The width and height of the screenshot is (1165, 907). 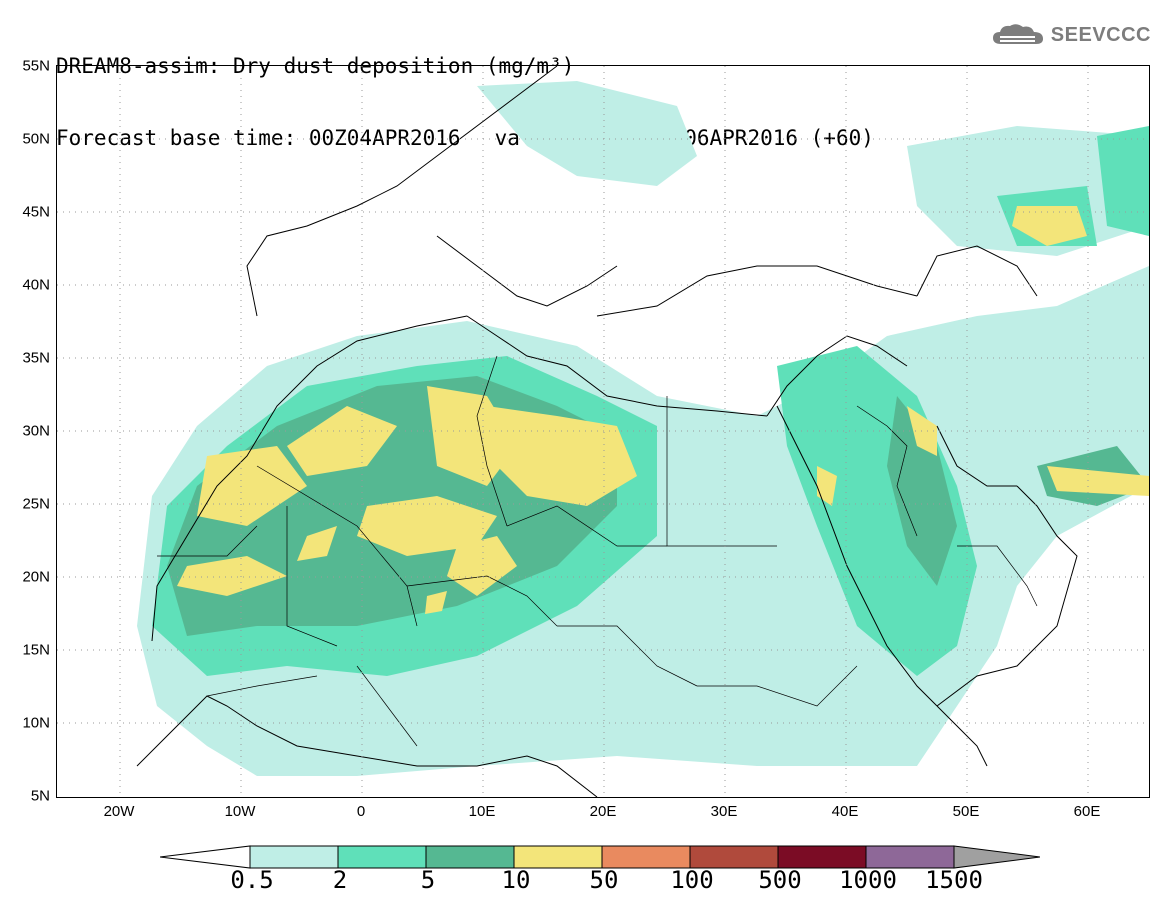 I want to click on logo-text: SEEVCCC, so click(x=1100, y=34).